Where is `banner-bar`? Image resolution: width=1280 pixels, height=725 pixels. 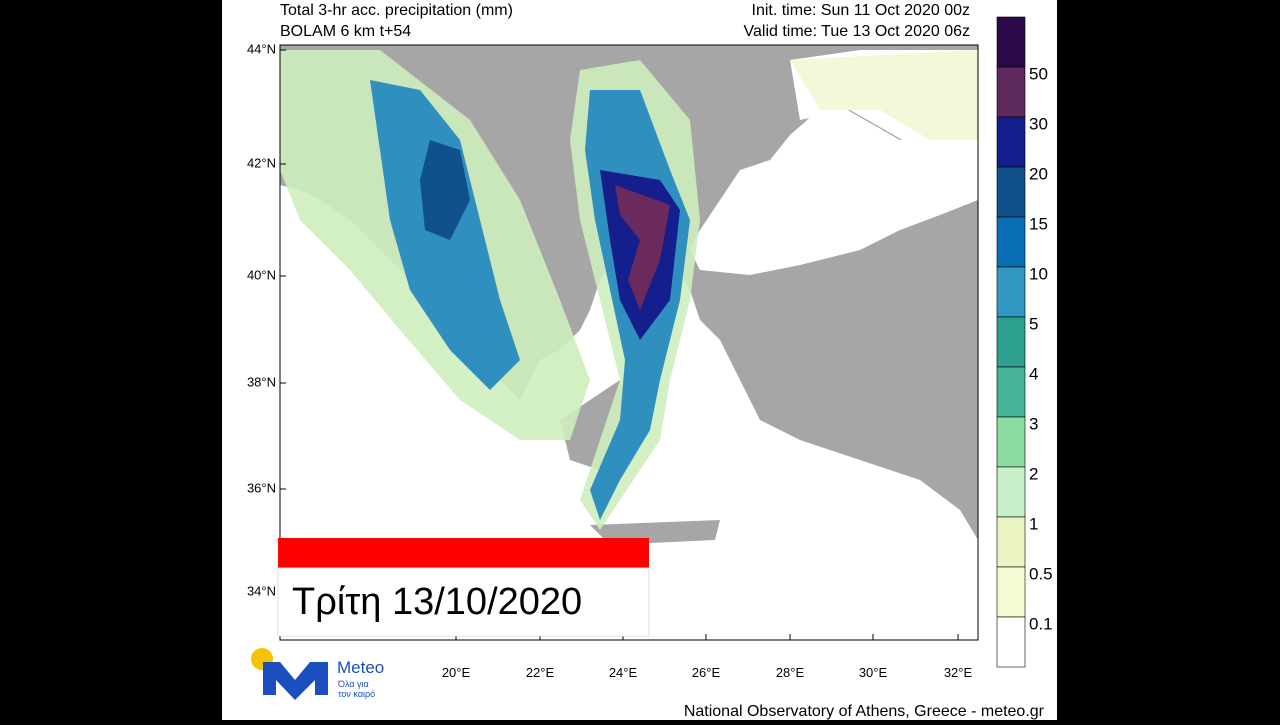 banner-bar is located at coordinates (463, 553).